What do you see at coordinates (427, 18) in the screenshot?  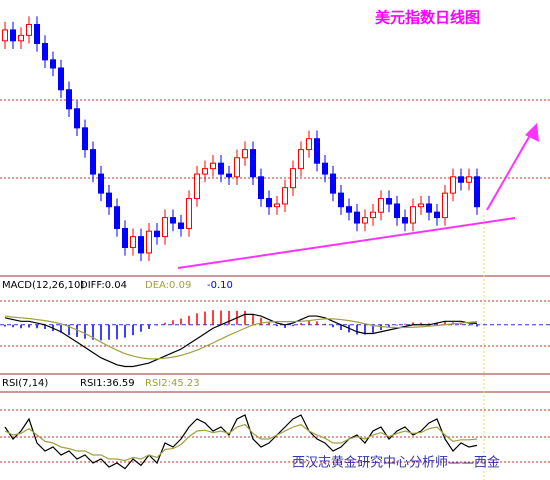 I see `chart-title: 美元指数日线图` at bounding box center [427, 18].